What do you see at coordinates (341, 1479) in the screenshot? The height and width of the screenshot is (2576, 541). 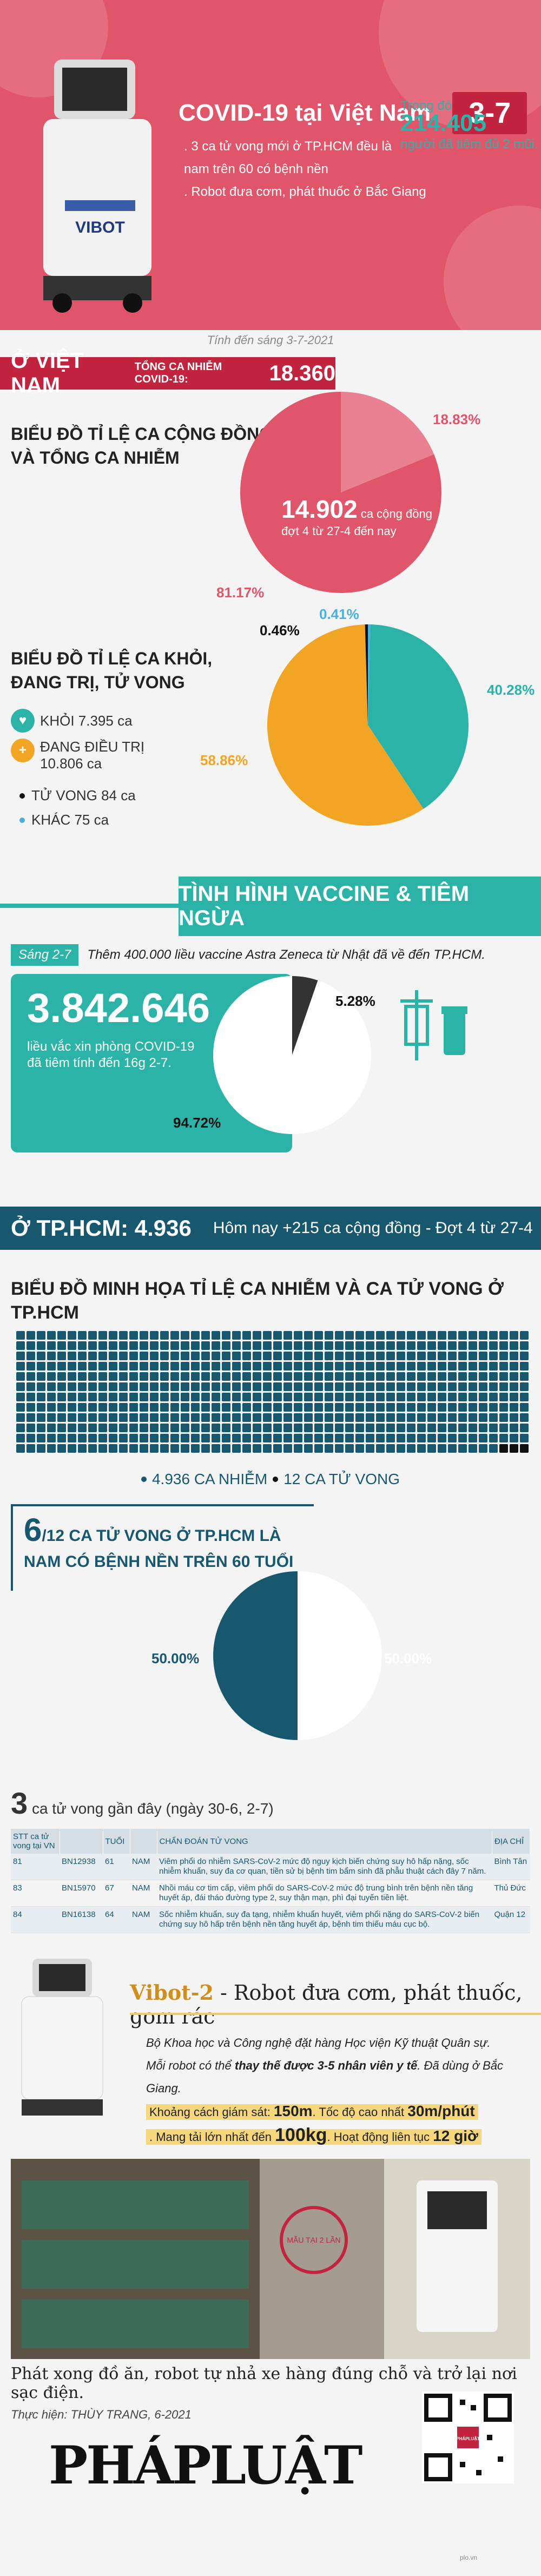 I see `legend-deaths: 12 CA TỬ VONG` at bounding box center [341, 1479].